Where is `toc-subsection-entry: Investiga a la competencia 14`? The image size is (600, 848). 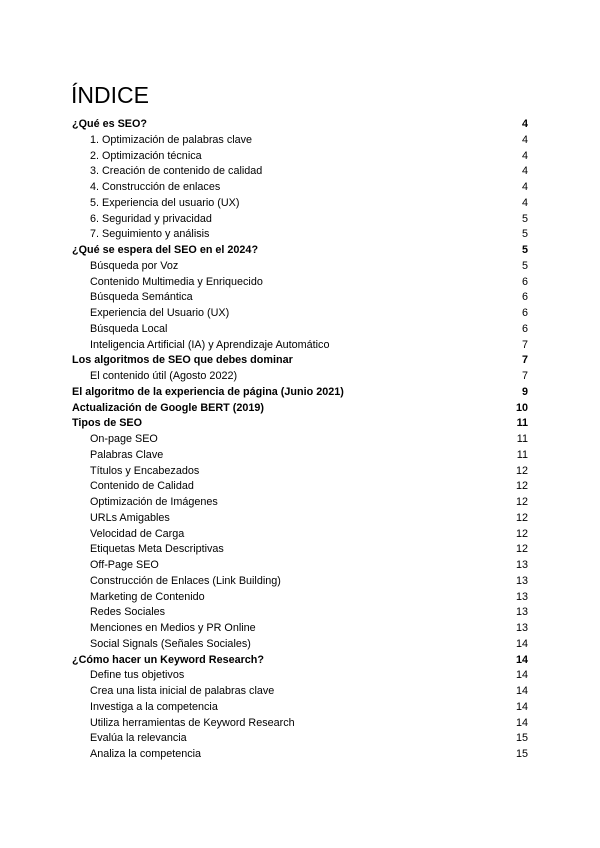 toc-subsection-entry: Investiga a la competencia 14 is located at coordinates (300, 708).